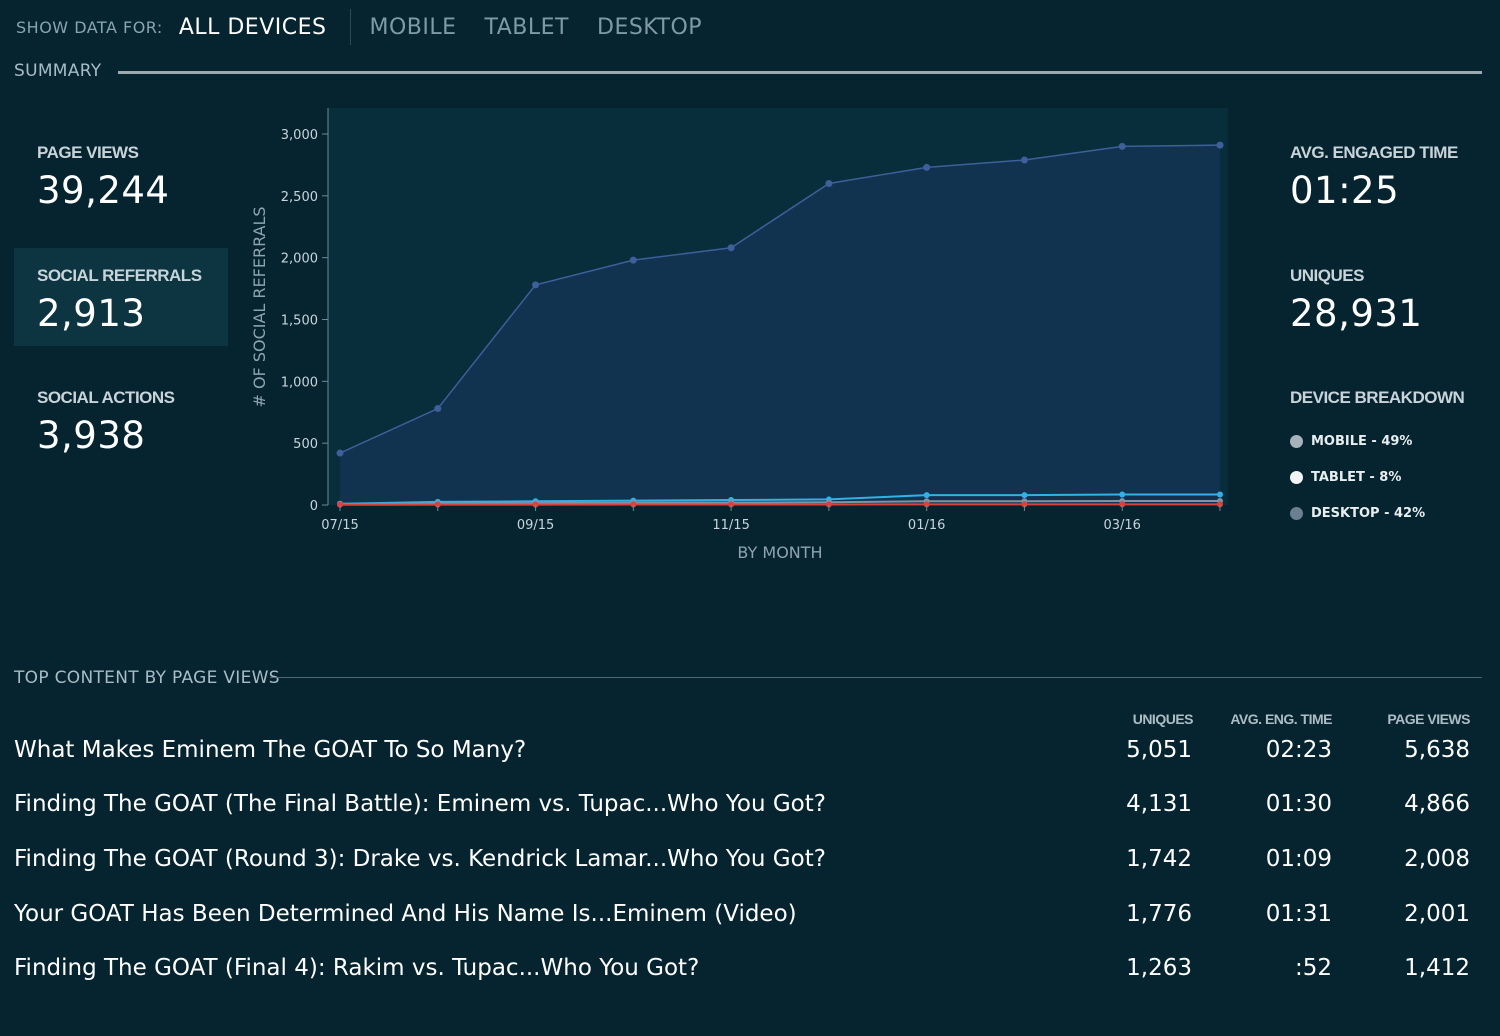 This screenshot has height=1036, width=1500. What do you see at coordinates (876, 677) in the screenshot?
I see `top-content-divider` at bounding box center [876, 677].